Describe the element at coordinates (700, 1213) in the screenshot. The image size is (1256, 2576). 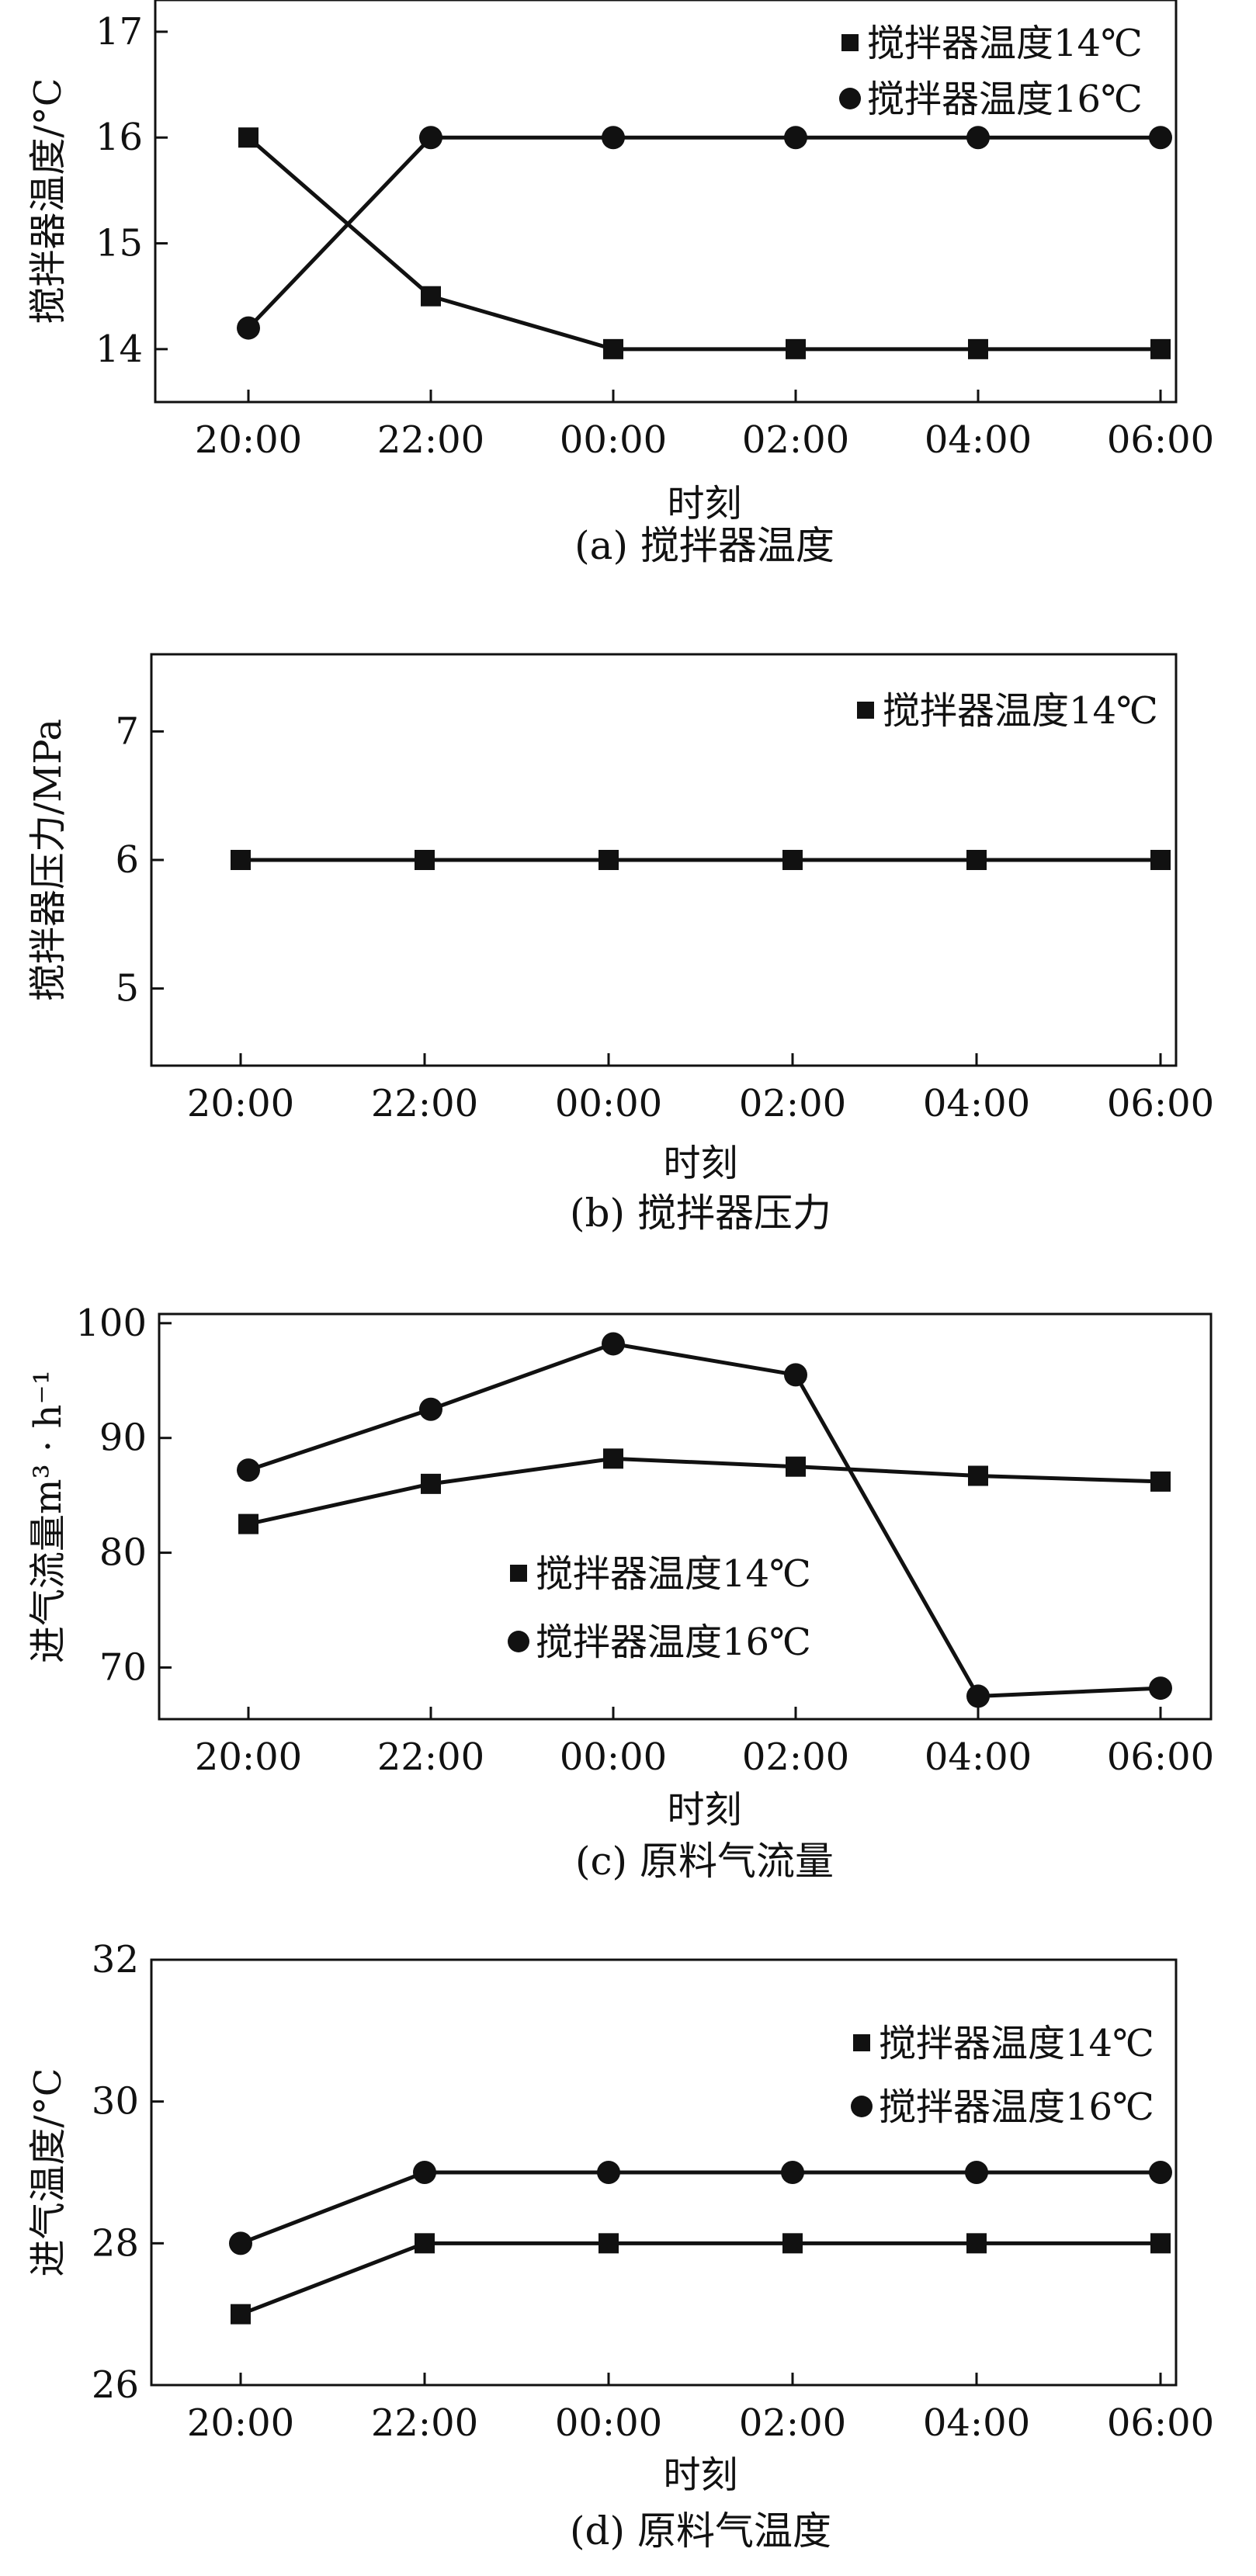
I see `panel-caption: (b) 搅拌器压力` at that location.